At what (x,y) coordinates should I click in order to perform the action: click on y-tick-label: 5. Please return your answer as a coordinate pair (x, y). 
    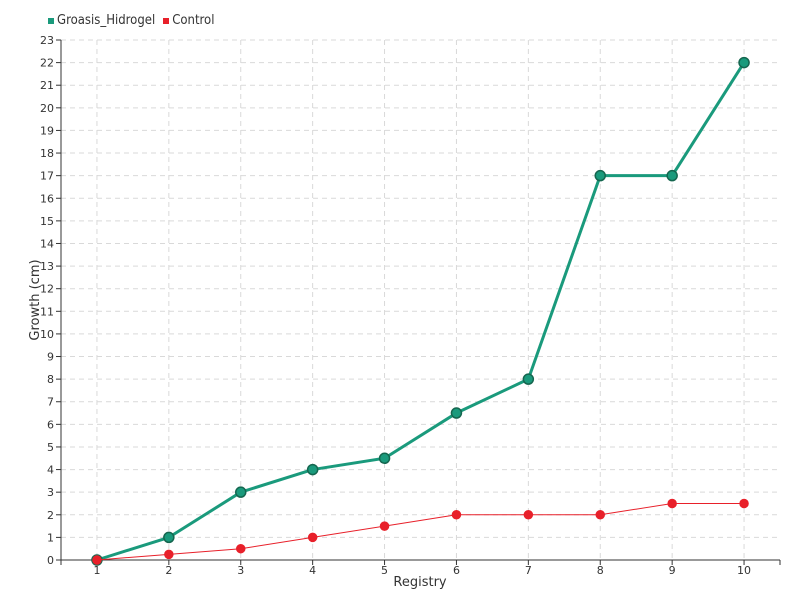
    Looking at the image, I should click on (50, 447).